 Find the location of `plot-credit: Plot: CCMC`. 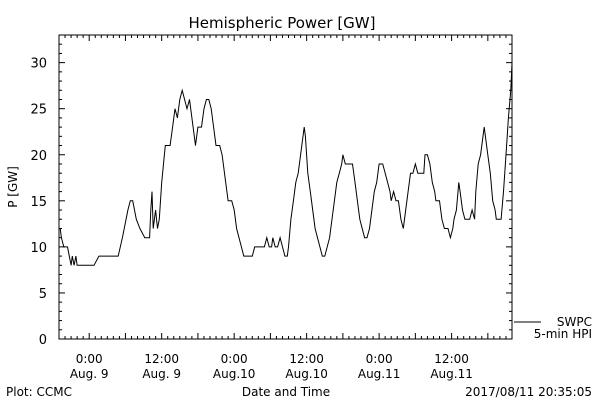

plot-credit: Plot: CCMC is located at coordinates (39, 392).